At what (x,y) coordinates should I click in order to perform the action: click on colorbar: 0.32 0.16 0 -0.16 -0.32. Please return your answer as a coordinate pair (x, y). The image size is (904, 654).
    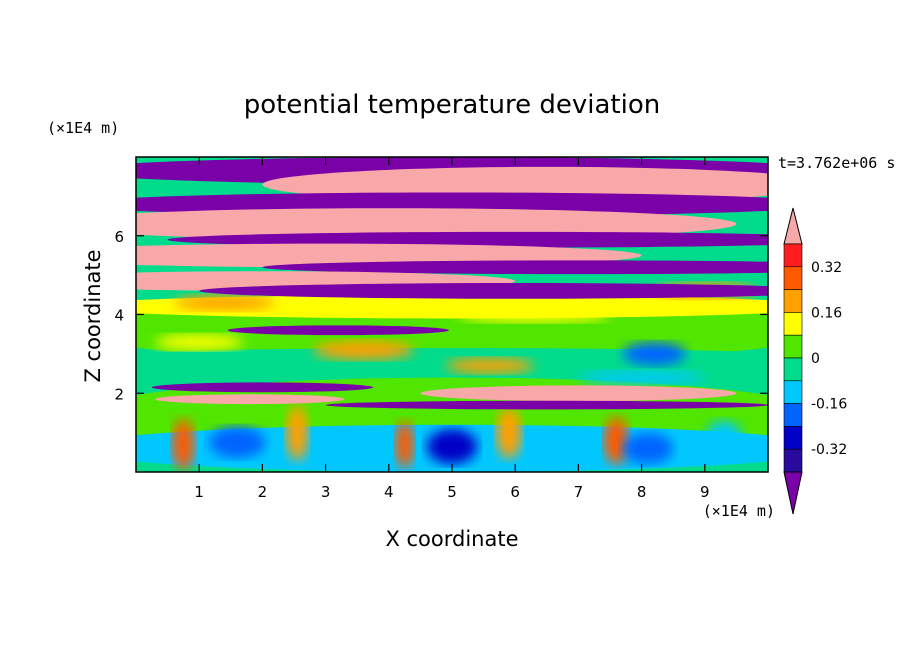
    Looking at the image, I should click on (815, 361).